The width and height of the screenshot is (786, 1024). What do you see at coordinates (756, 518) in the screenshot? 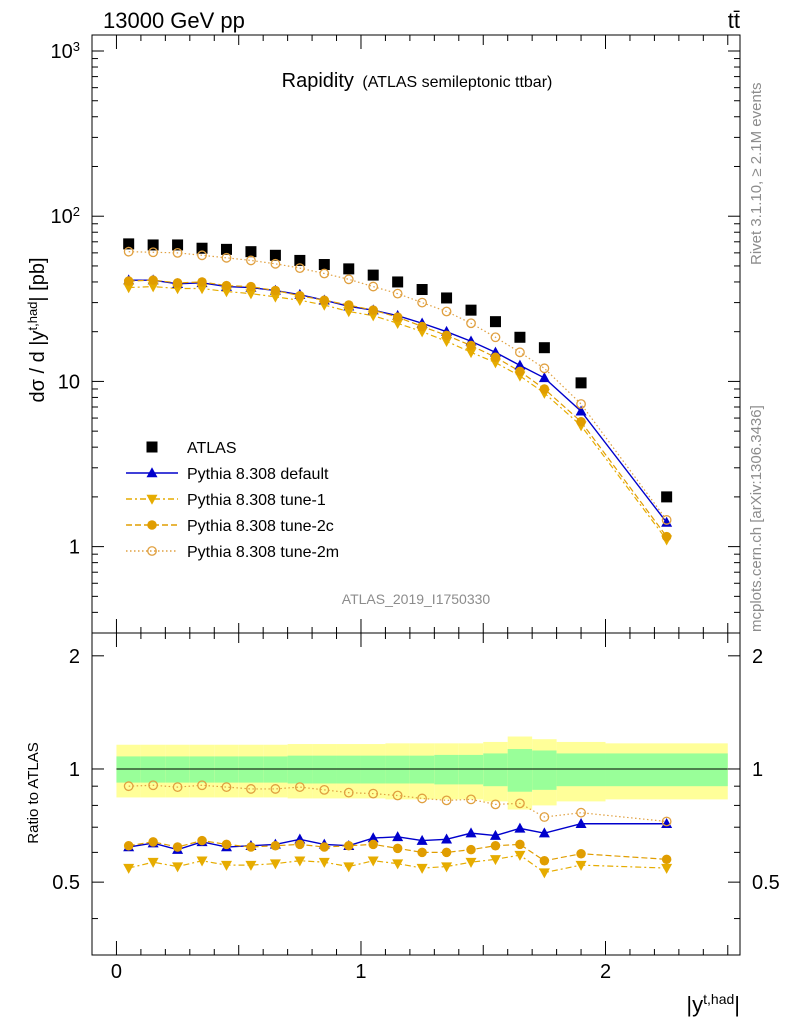
I see `mcplots-label: mcplots.cern.ch [arXiv:1306.3436]` at bounding box center [756, 518].